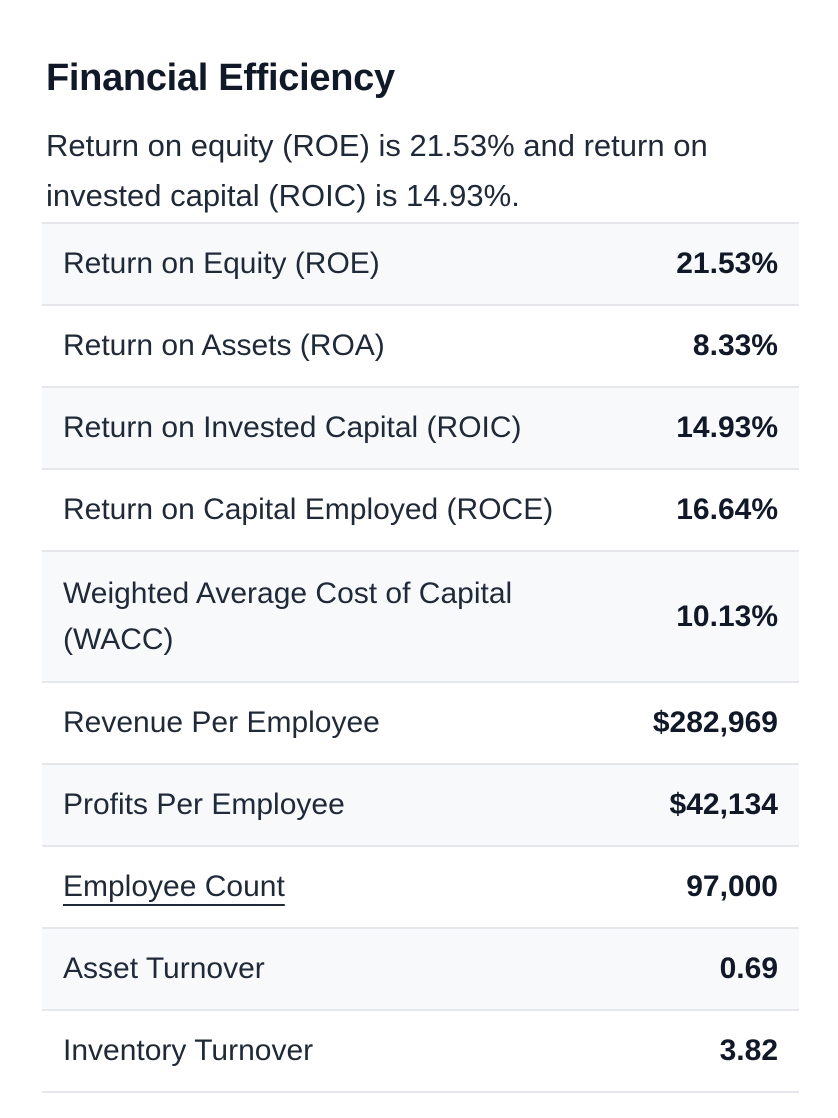  I want to click on table-row-roic: Return on Invested Capital (ROIC) 14.93%, so click(420, 429).